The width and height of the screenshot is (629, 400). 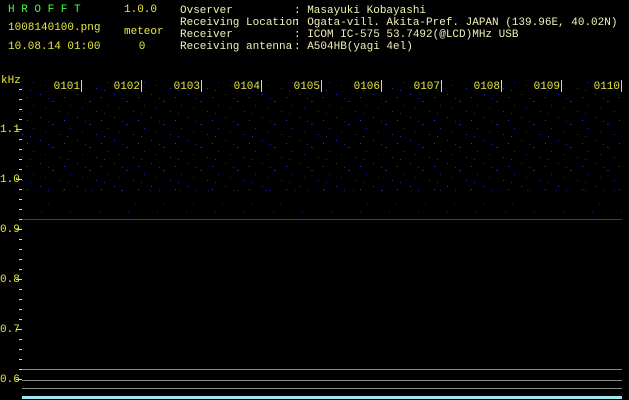 What do you see at coordinates (10, 130) in the screenshot?
I see `y-tick-label: 1.1` at bounding box center [10, 130].